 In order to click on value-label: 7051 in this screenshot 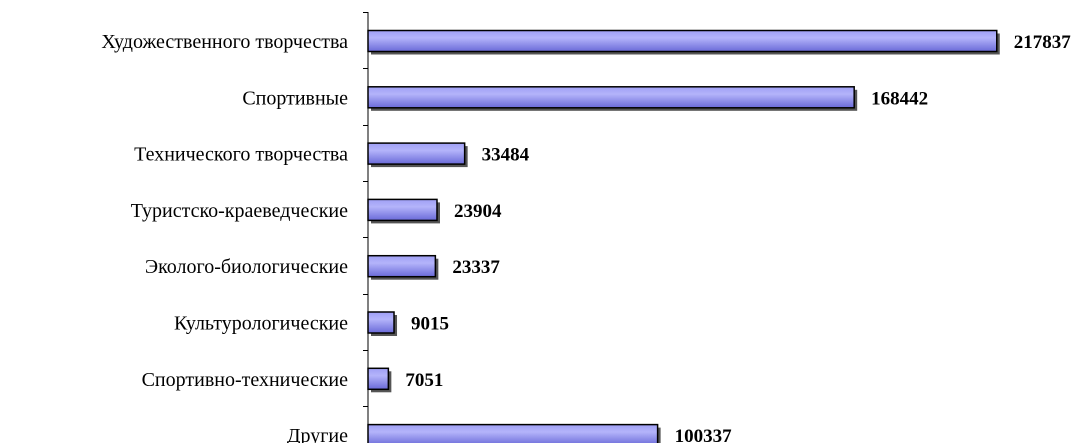, I will do `click(424, 380)`.